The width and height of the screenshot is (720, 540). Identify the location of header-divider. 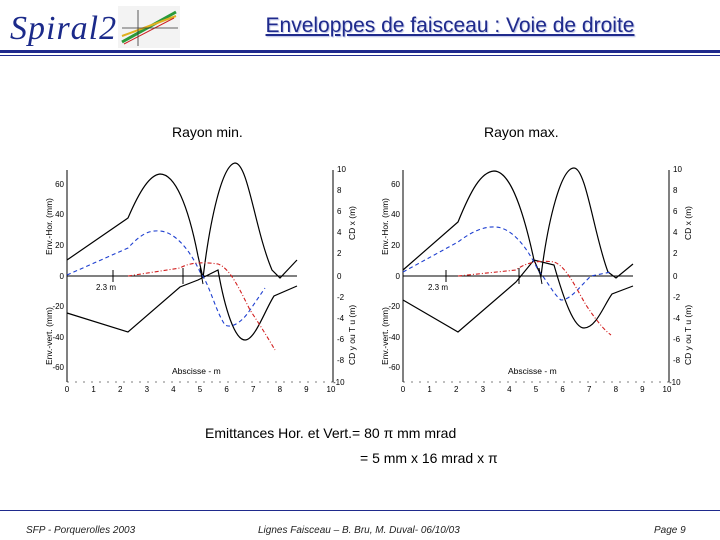
(360, 51).